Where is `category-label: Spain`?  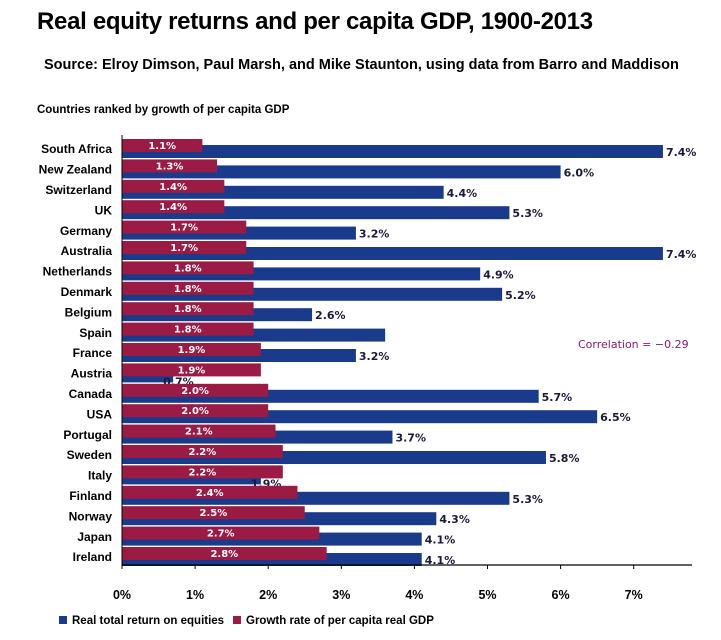
category-label: Spain is located at coordinates (95, 333).